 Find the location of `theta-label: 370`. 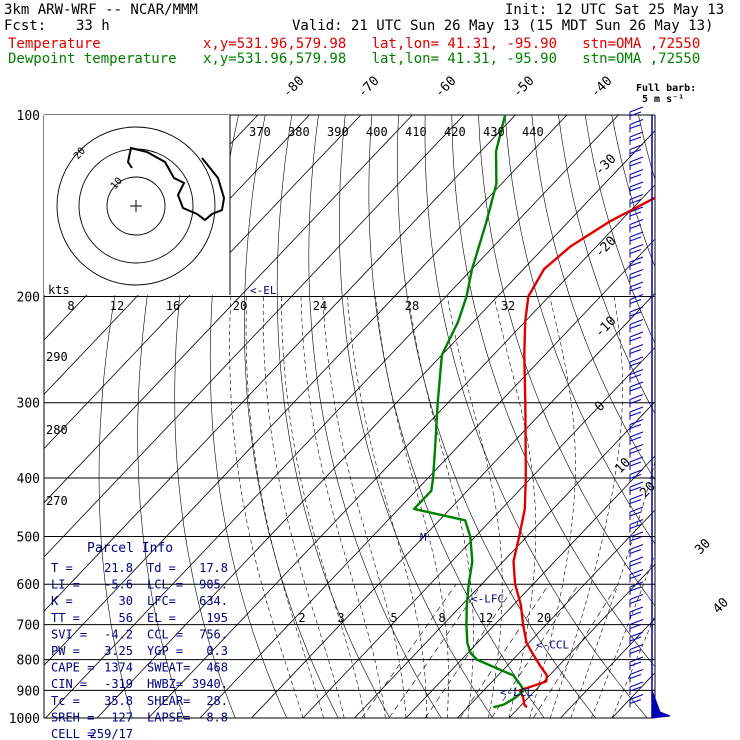

theta-label: 370 is located at coordinates (260, 132).